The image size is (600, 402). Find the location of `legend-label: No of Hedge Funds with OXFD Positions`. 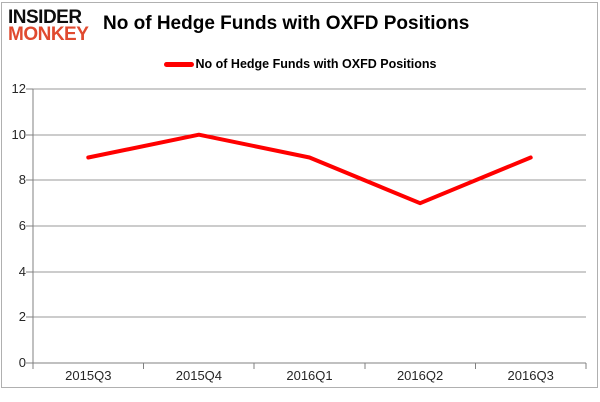

legend-label: No of Hedge Funds with OXFD Positions is located at coordinates (316, 64).